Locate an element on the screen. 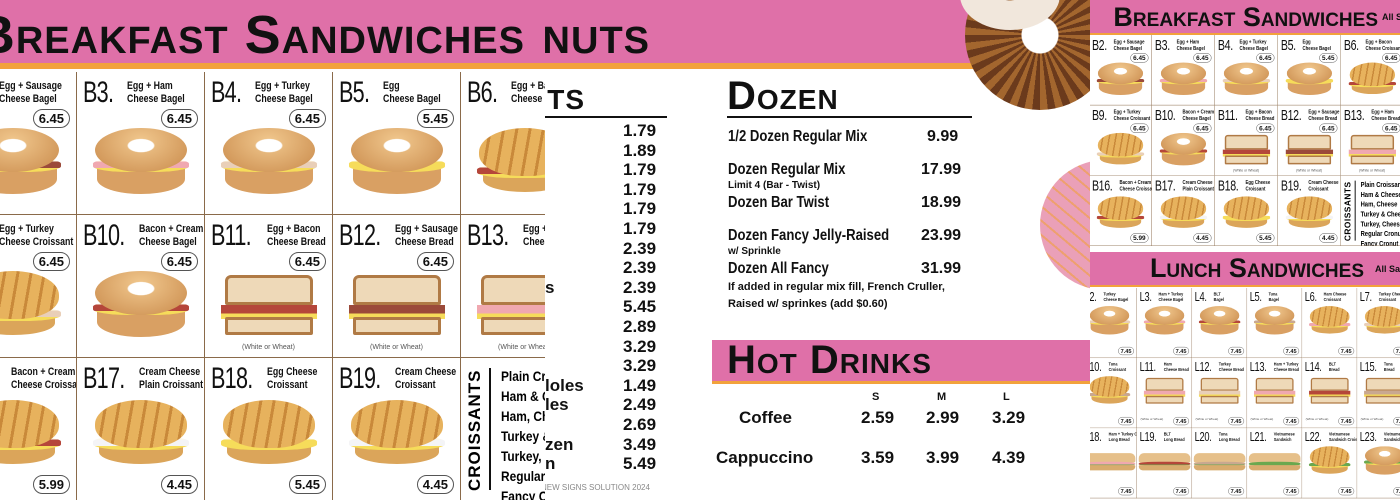 This screenshot has height=500, width=1400. name-line: Croissant is located at coordinates (1332, 300).